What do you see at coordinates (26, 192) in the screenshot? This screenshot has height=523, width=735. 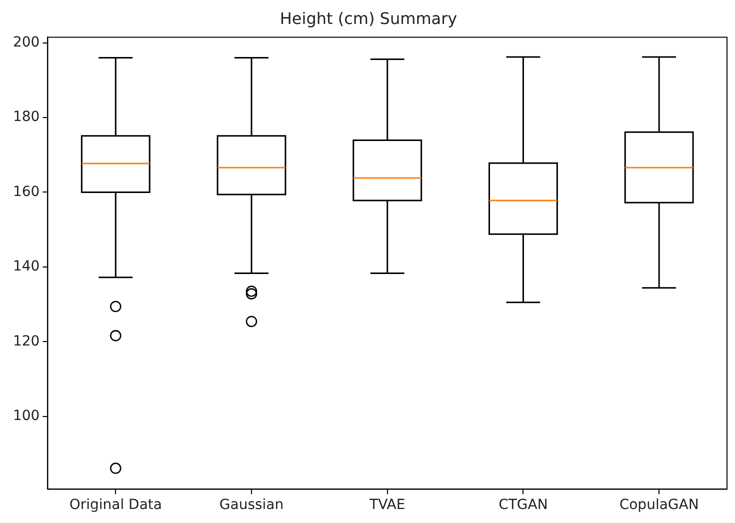 I see `y-tick-label: 160` at bounding box center [26, 192].